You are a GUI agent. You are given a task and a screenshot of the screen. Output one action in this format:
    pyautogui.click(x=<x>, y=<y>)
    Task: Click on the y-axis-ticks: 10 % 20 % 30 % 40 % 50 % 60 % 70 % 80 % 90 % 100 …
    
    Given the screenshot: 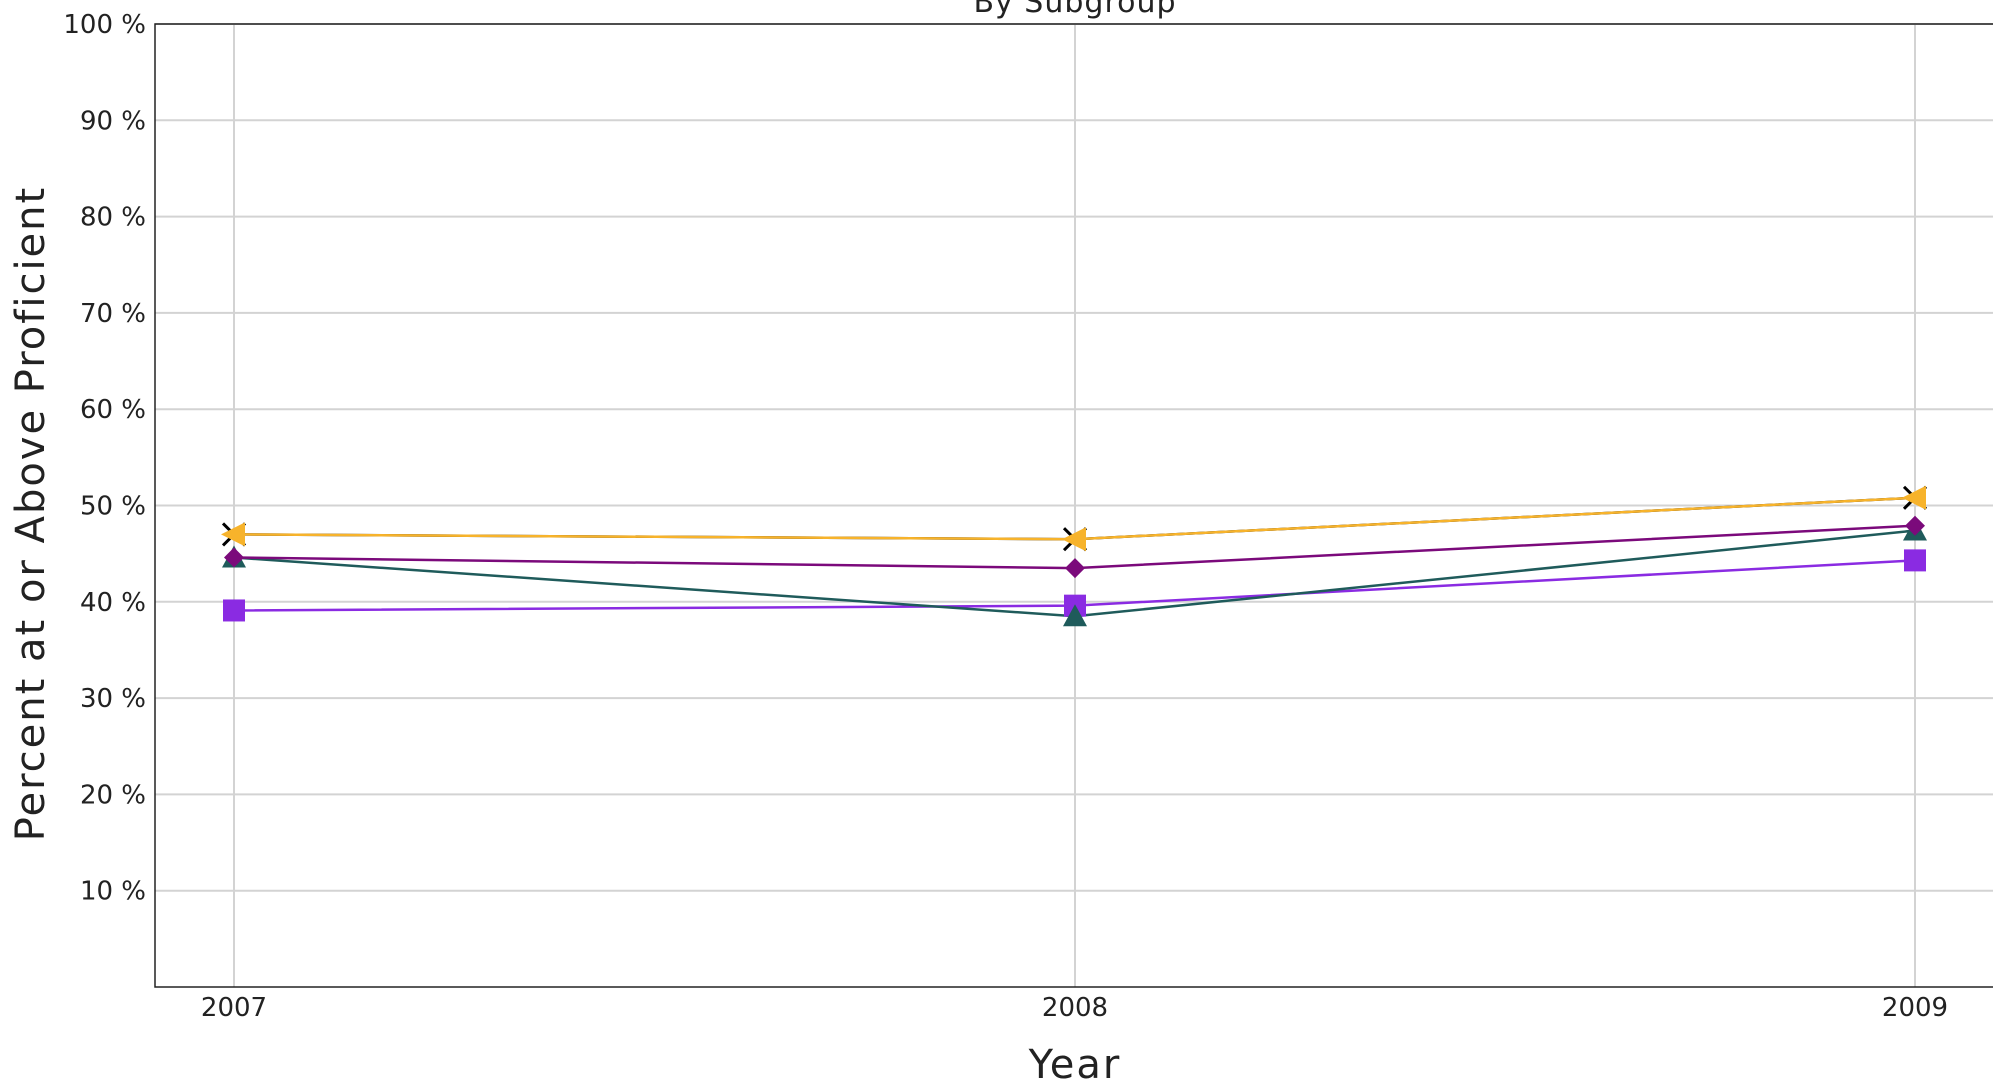 What is the action you would take?
    pyautogui.click(x=104, y=458)
    